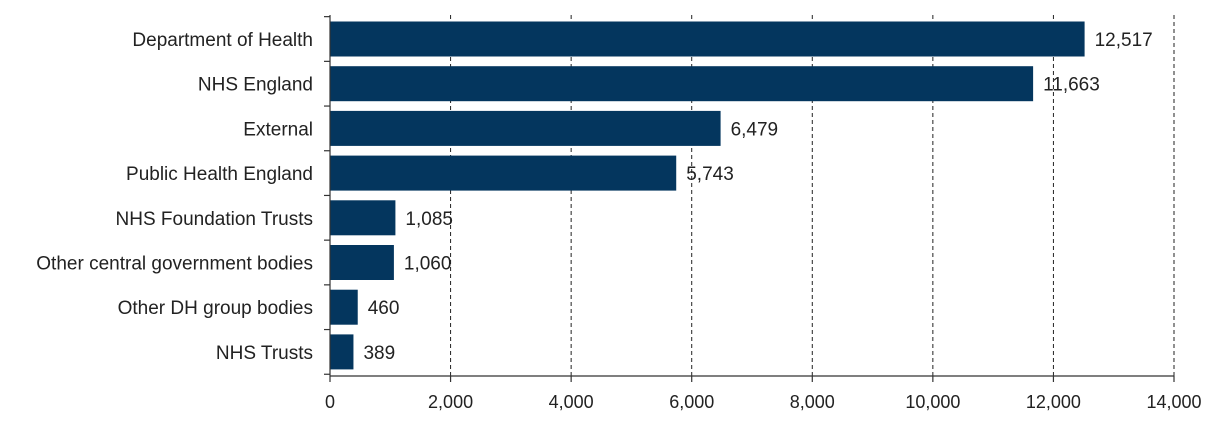  I want to click on x-tick-label-0: 0, so click(330, 402).